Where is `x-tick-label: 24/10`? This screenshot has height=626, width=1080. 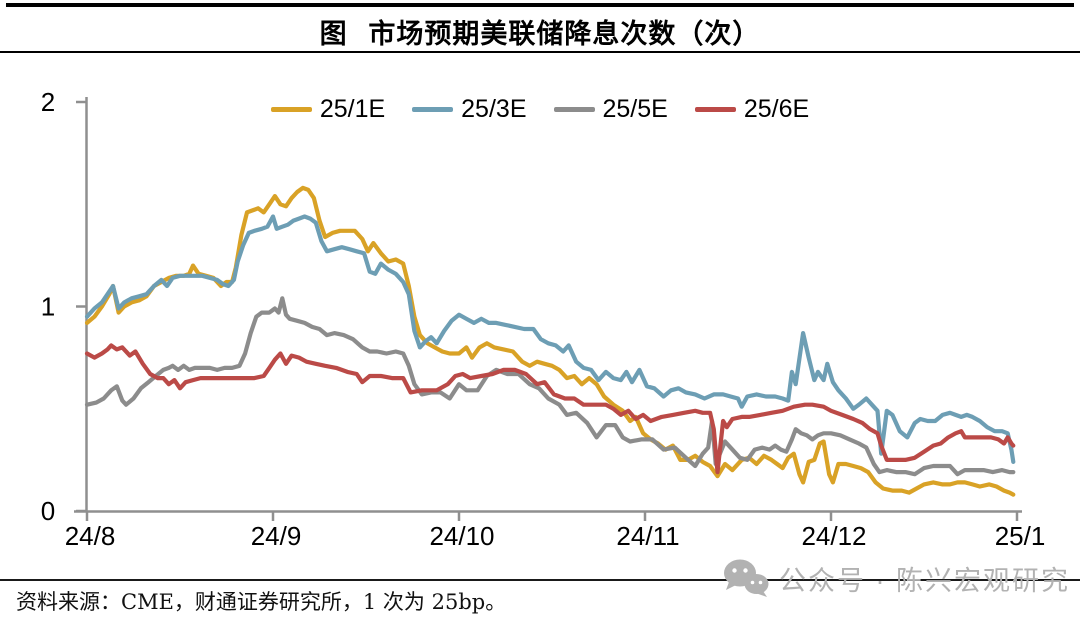
x-tick-label: 24/10 is located at coordinates (461, 536).